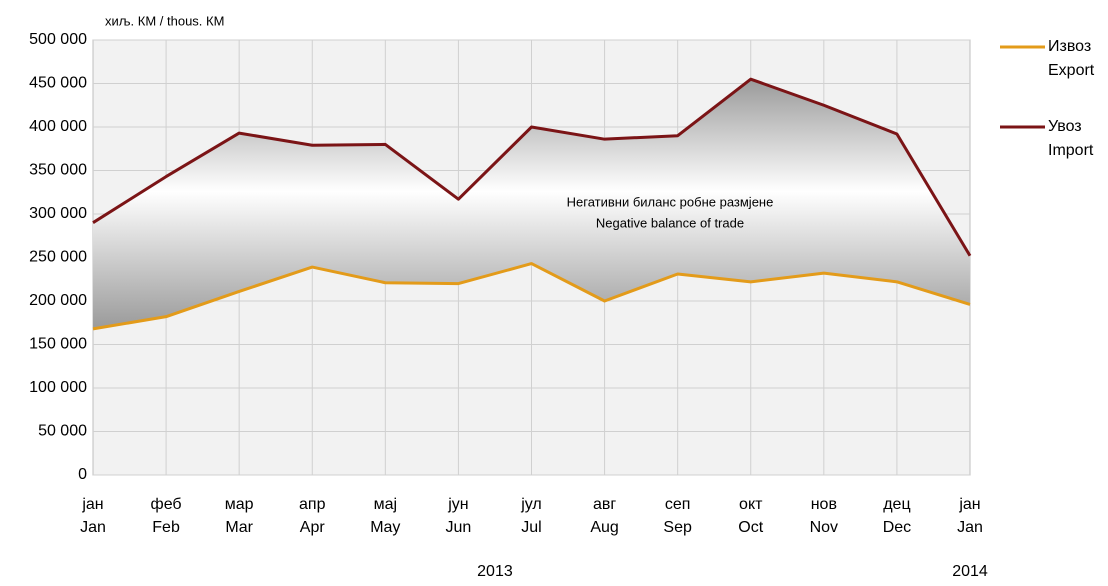 This screenshot has height=586, width=1108. Describe the element at coordinates (678, 504) in the screenshot. I see `x-tick-label: сеп` at that location.